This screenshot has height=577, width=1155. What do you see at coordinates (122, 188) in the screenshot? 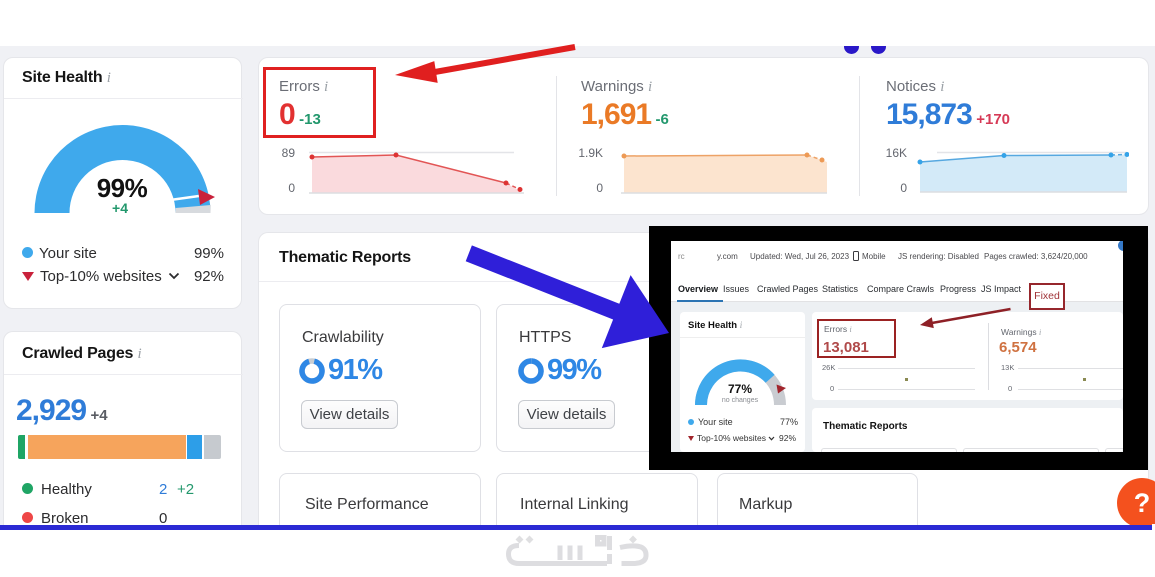
I see `svg-text: 99%` at bounding box center [122, 188].